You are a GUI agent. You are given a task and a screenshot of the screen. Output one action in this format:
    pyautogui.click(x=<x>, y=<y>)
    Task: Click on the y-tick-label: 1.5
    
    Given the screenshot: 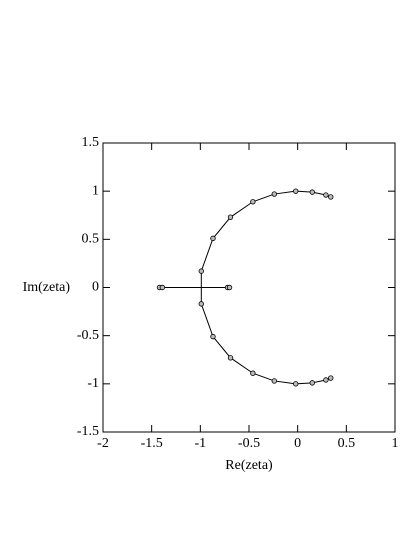 What is the action you would take?
    pyautogui.click(x=91, y=142)
    